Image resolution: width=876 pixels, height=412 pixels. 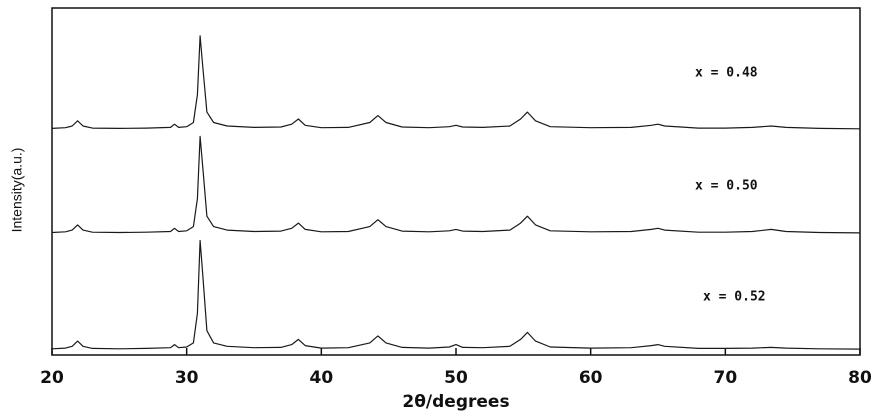 What do you see at coordinates (725, 378) in the screenshot?
I see `x-tick-label: 70` at bounding box center [725, 378].